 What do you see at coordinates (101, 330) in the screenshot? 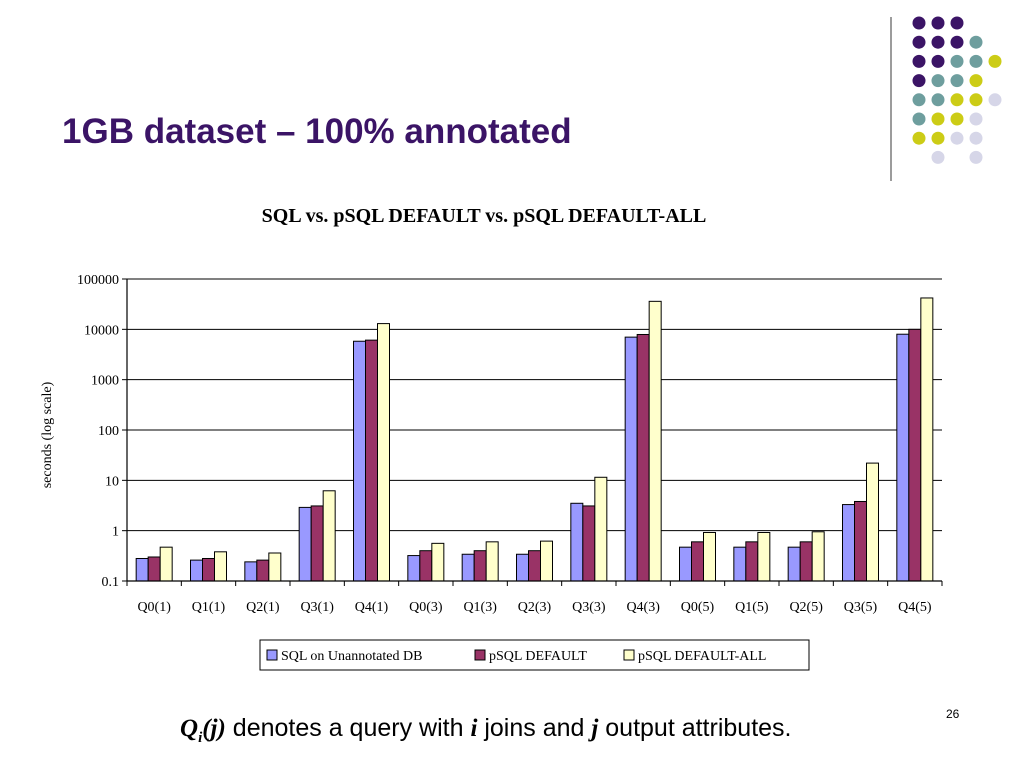
I see `y-tick-label: 10000` at bounding box center [101, 330].